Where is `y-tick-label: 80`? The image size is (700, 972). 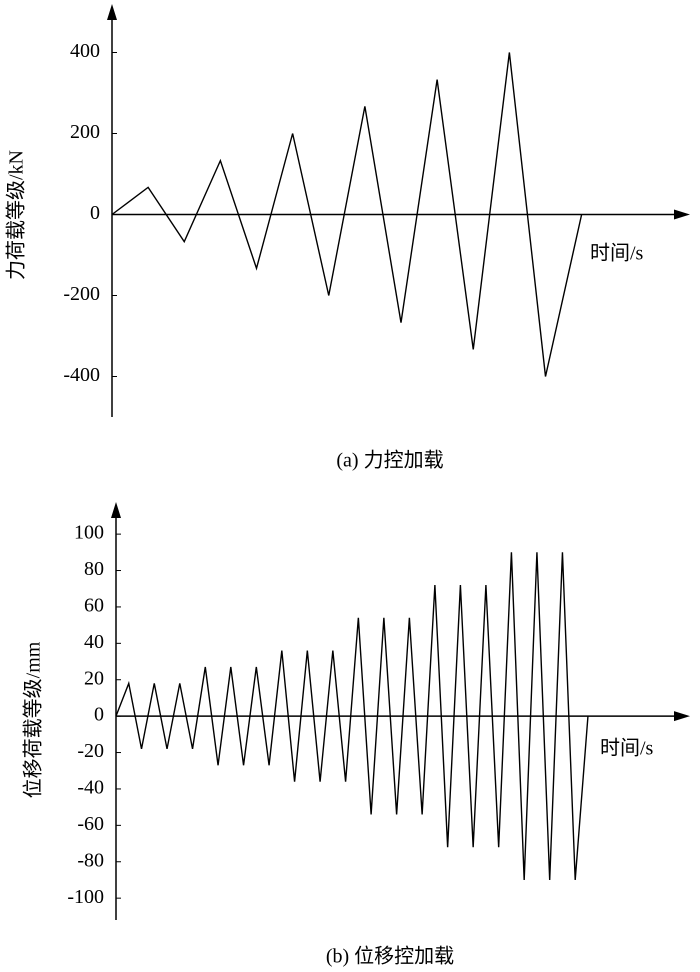
y-tick-label: 80 is located at coordinates (94, 569).